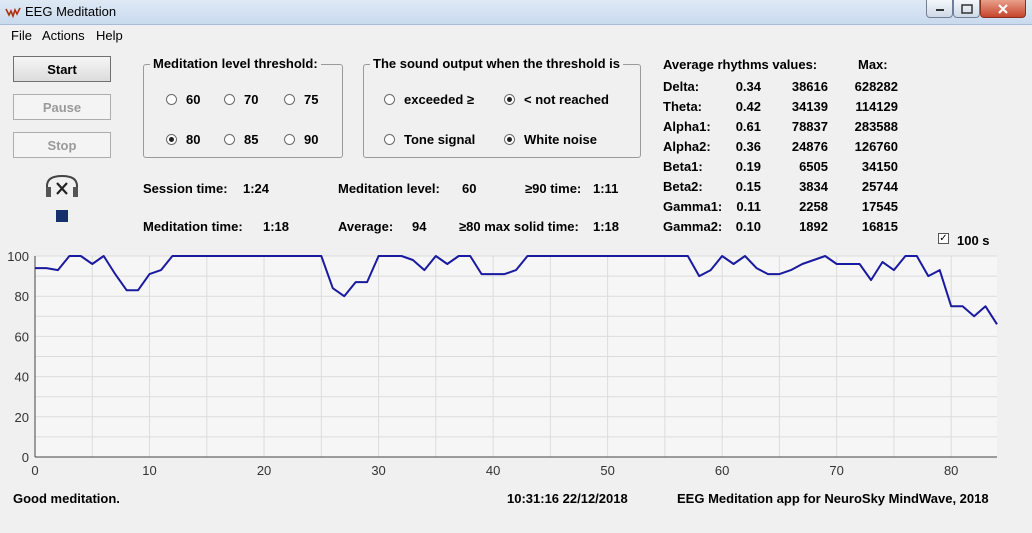 Image resolution: width=1032 pixels, height=533 pixels. I want to click on x-tick-label: 10, so click(149, 470).